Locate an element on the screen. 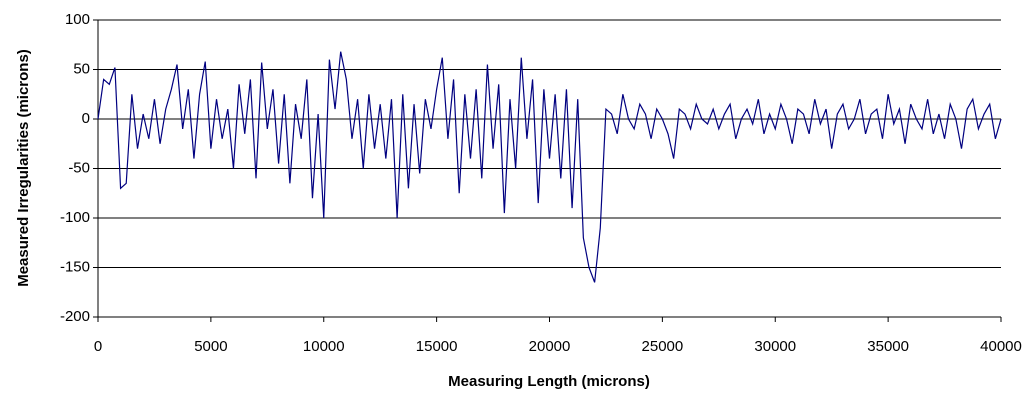 The width and height of the screenshot is (1029, 398). y-tick-label: -100 is located at coordinates (75, 217).